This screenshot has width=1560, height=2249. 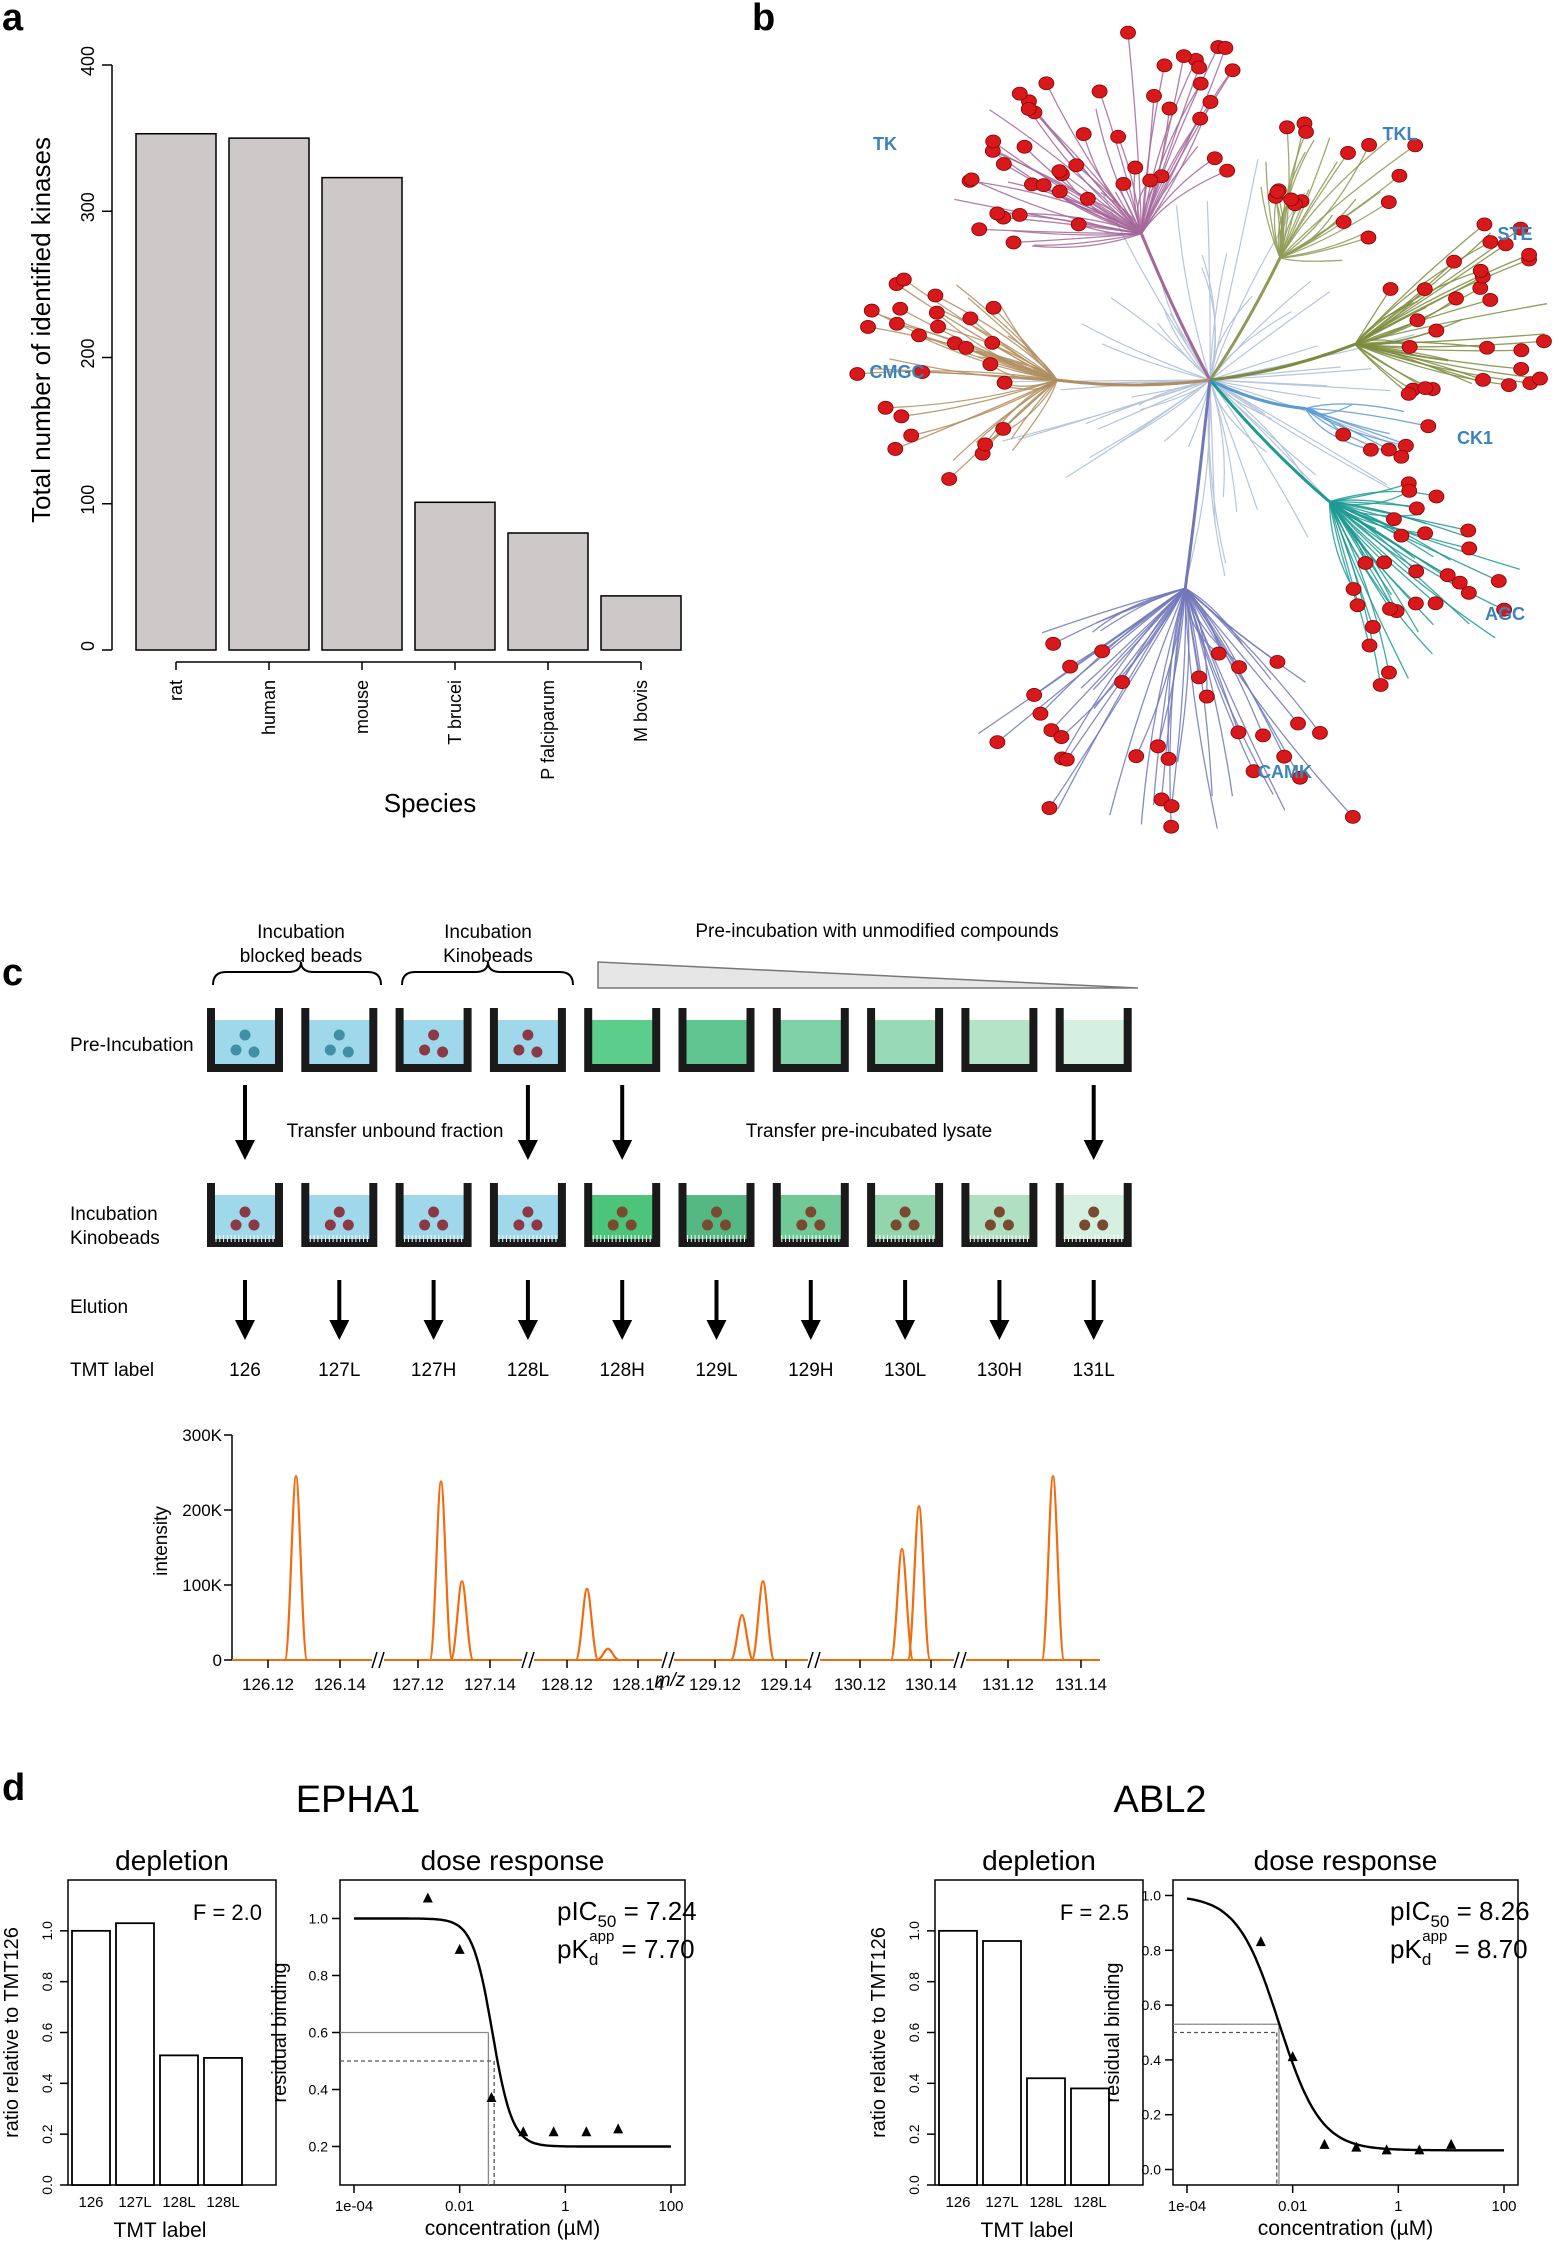 I want to click on panel-a-y-axis: 0 100 200 300 400, so click(x=95, y=348).